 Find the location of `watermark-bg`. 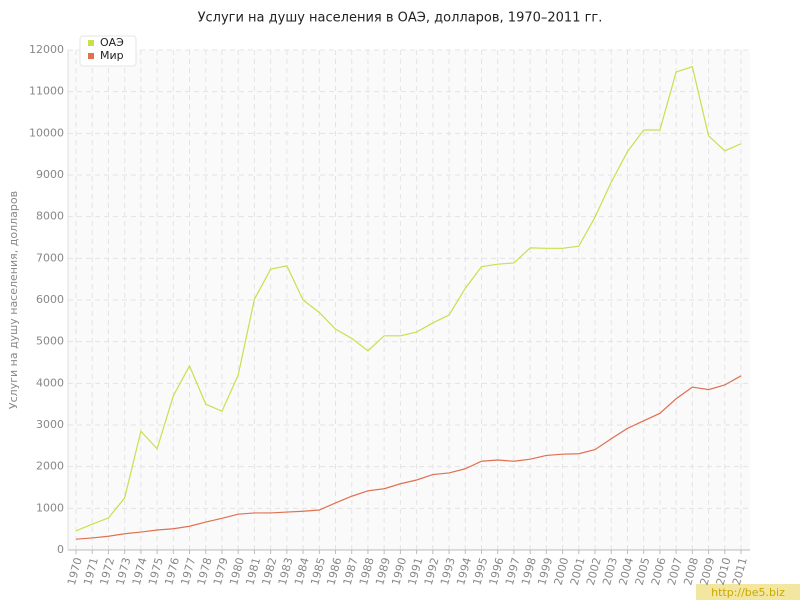

watermark-bg is located at coordinates (748, 592).